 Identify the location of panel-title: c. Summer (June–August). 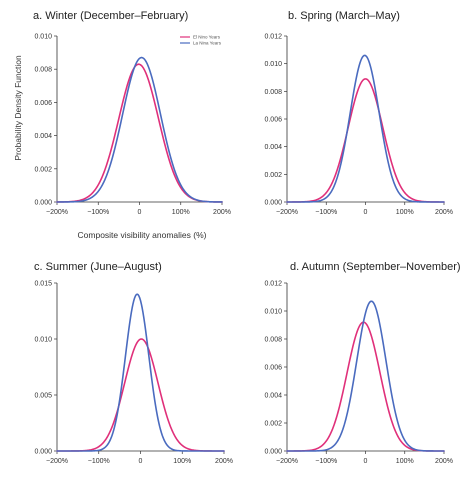
(98, 267).